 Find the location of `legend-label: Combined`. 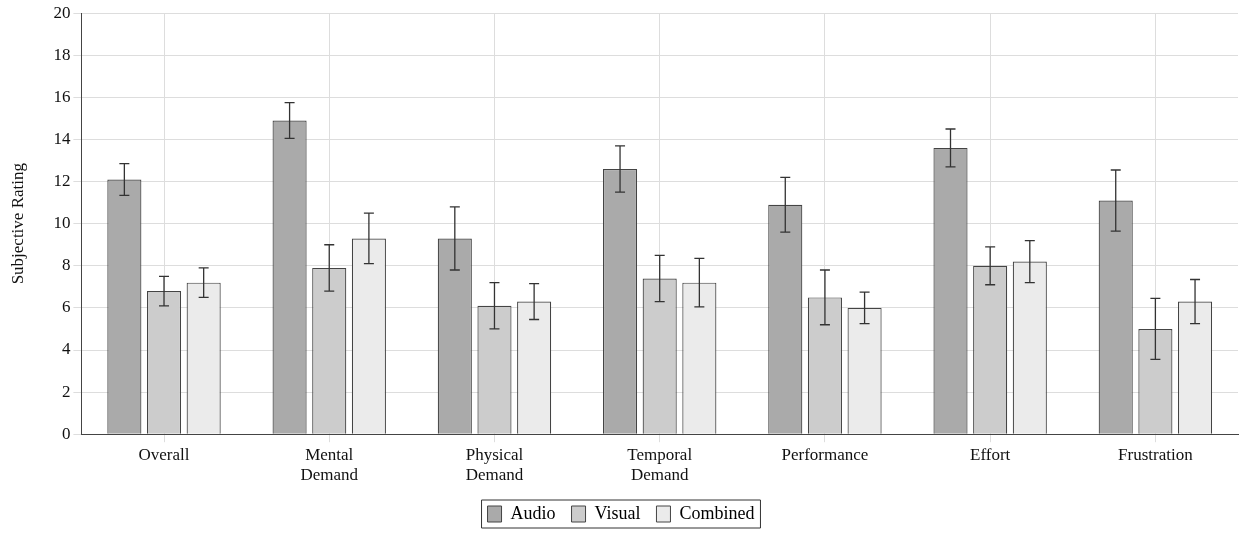

legend-label: Combined is located at coordinates (717, 512).